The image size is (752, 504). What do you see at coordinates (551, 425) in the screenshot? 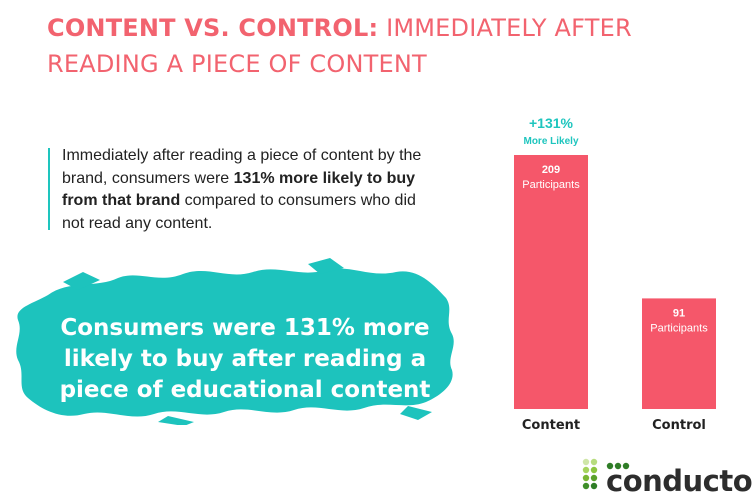
I see `category-label-content: Content` at bounding box center [551, 425].